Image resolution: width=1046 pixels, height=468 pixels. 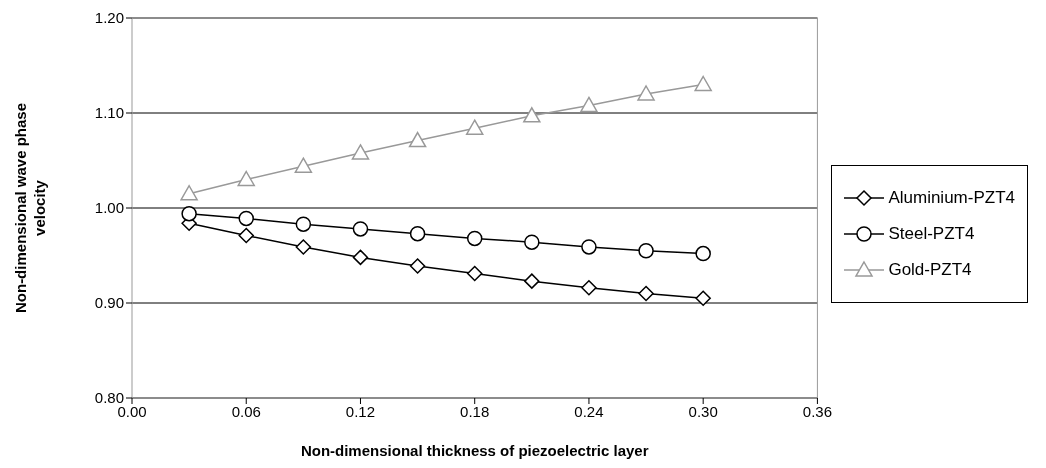 What do you see at coordinates (475, 411) in the screenshot?
I see `x-tick-label: 0.18` at bounding box center [475, 411].